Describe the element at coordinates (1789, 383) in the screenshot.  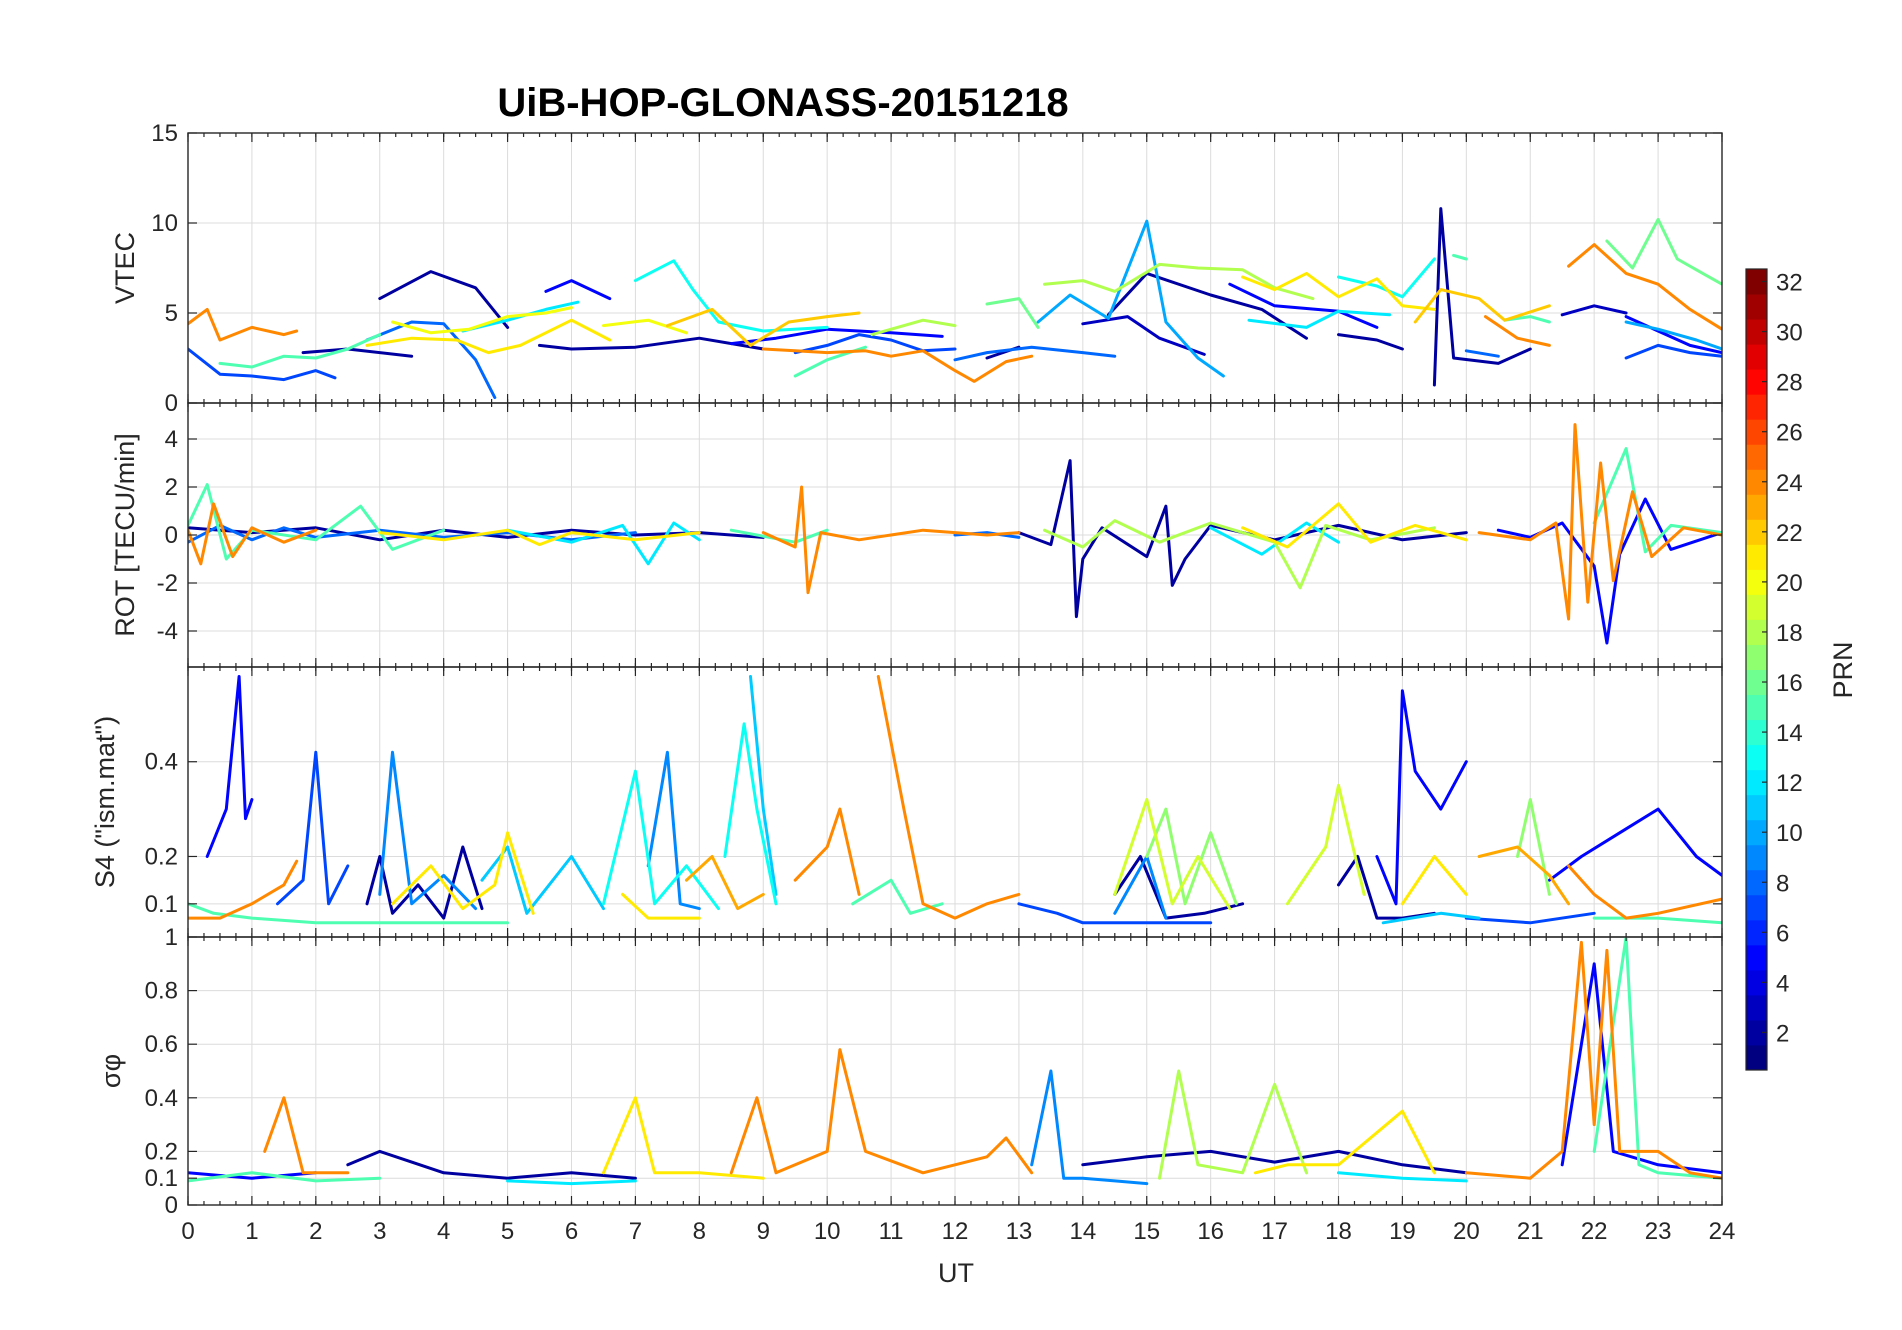
I see `colorbar-tick-label: 28` at that location.